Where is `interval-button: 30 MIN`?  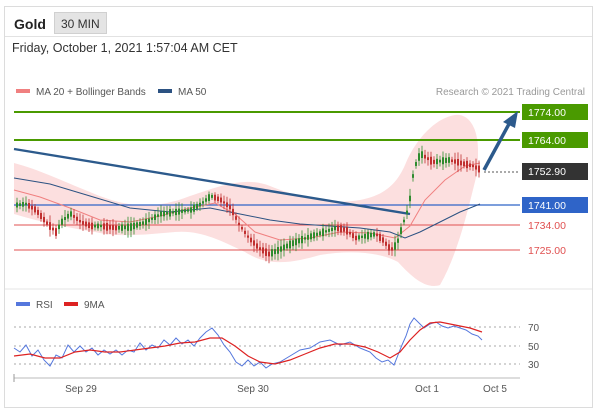 interval-button: 30 MIN is located at coordinates (80, 23).